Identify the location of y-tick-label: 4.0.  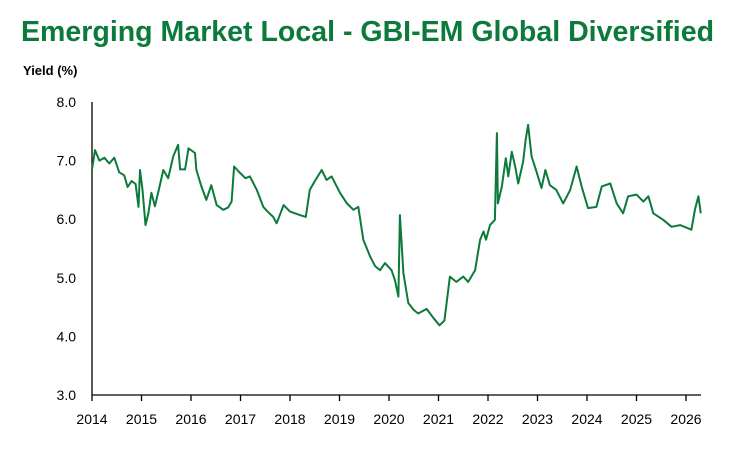
(67, 336).